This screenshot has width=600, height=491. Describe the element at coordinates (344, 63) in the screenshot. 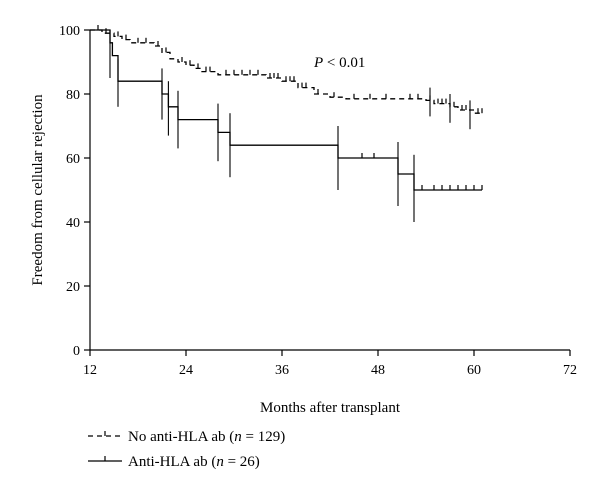

I see `p-value-text: < 0.01` at that location.